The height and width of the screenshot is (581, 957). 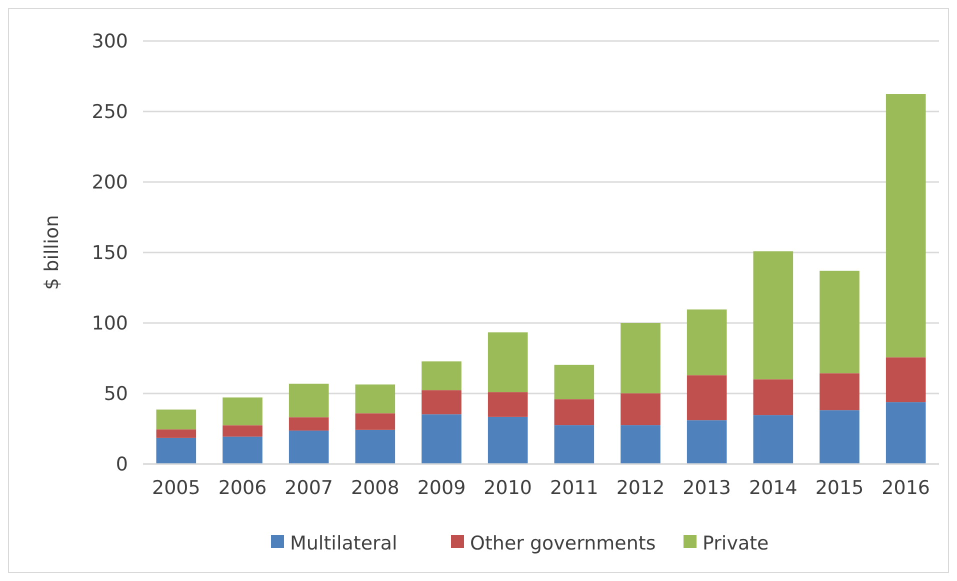 What do you see at coordinates (563, 543) in the screenshot?
I see `legend-label: Other governments` at bounding box center [563, 543].